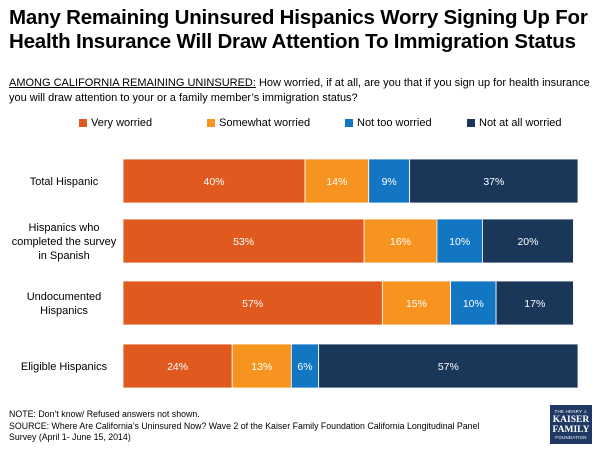 The height and width of the screenshot is (450, 600). I want to click on logo-line-1: THE HENRY J., so click(571, 411).